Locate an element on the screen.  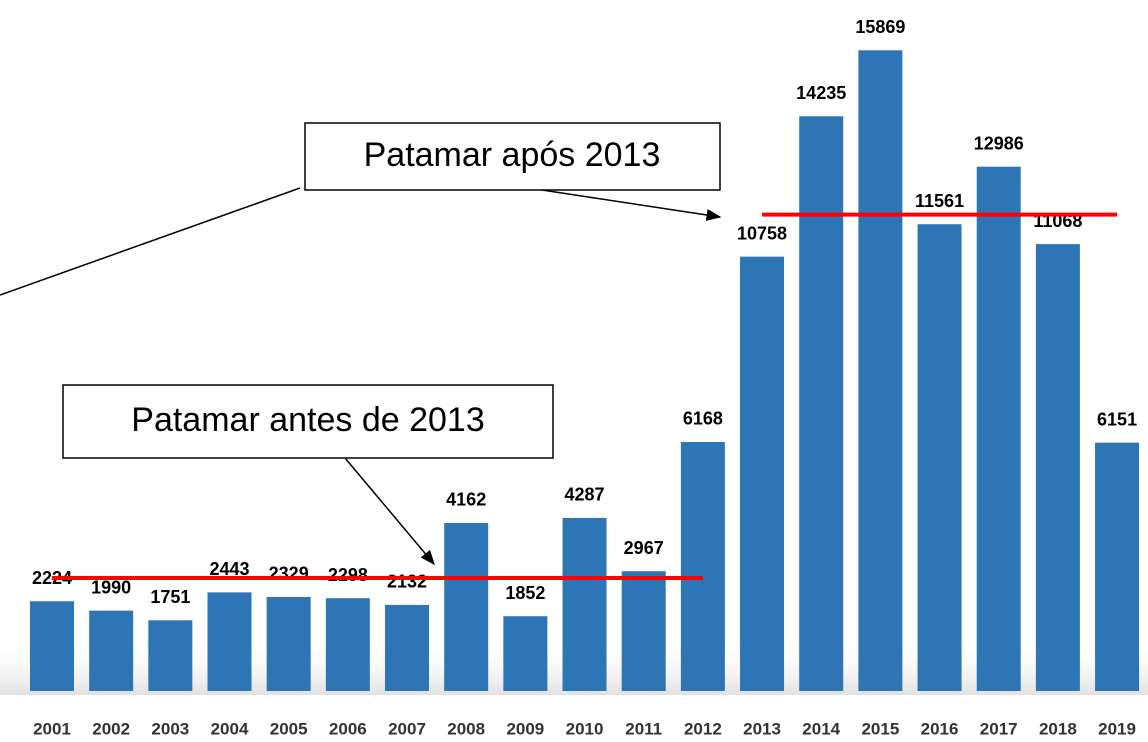
data-label: 1990 is located at coordinates (111, 587).